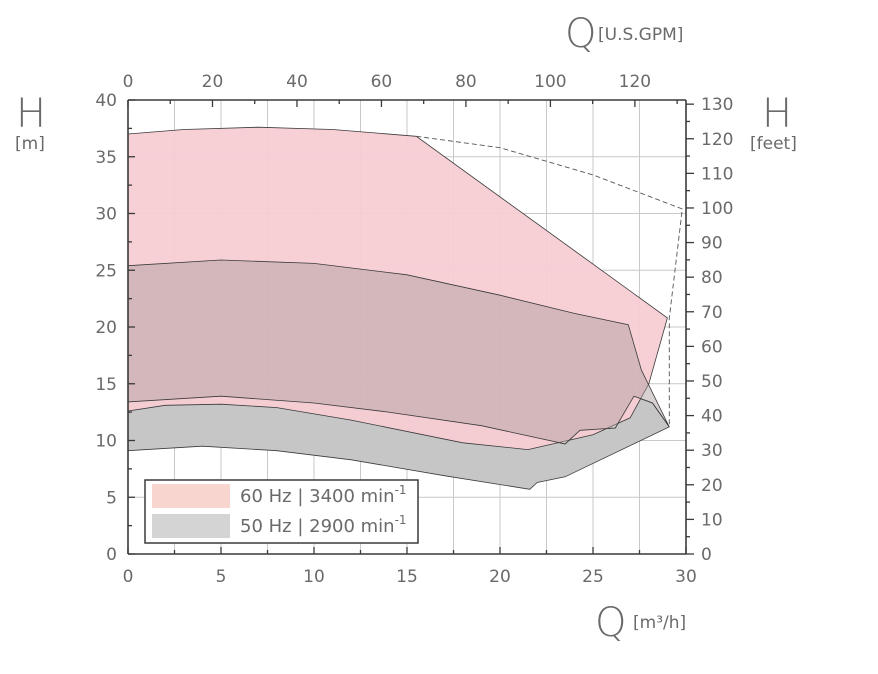 Image resolution: width=878 pixels, height=674 pixels. What do you see at coordinates (382, 82) in the screenshot?
I see `tick-label-x-top: 60` at bounding box center [382, 82].